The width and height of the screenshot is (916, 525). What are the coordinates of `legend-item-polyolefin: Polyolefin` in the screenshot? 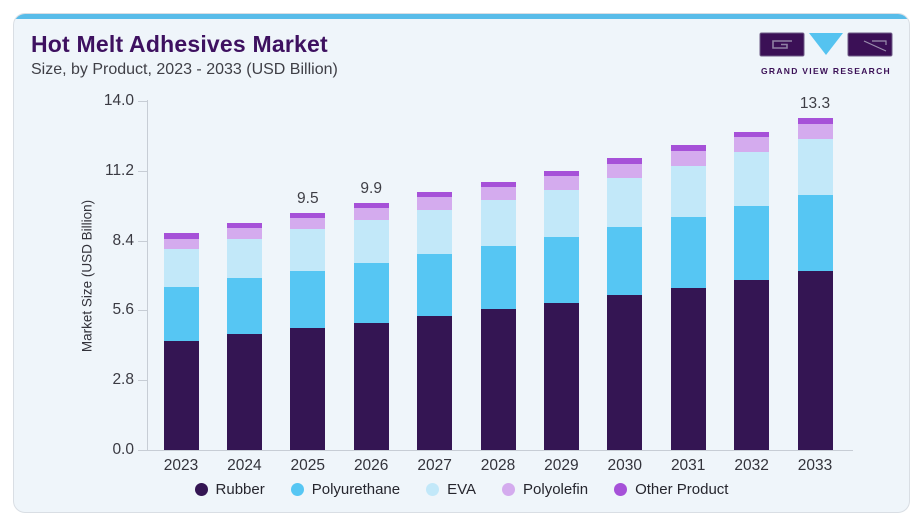 It's located at (545, 489).